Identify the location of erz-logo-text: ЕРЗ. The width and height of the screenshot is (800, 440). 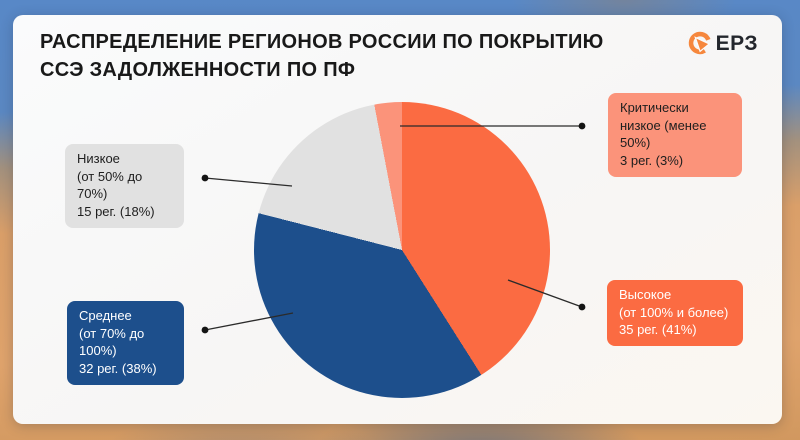
(736, 43).